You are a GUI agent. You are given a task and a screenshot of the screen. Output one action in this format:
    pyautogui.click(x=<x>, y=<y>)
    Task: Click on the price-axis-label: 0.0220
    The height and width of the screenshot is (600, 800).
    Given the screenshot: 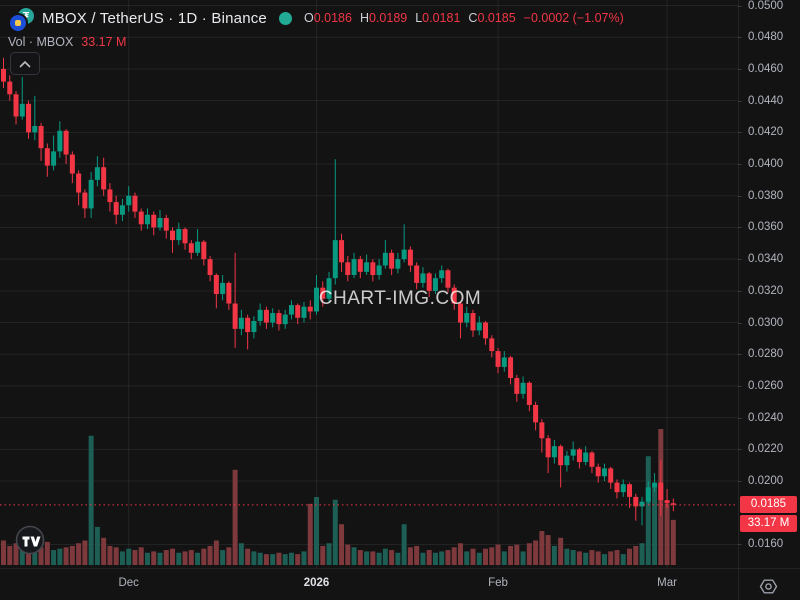 What is the action you would take?
    pyautogui.click(x=766, y=449)
    